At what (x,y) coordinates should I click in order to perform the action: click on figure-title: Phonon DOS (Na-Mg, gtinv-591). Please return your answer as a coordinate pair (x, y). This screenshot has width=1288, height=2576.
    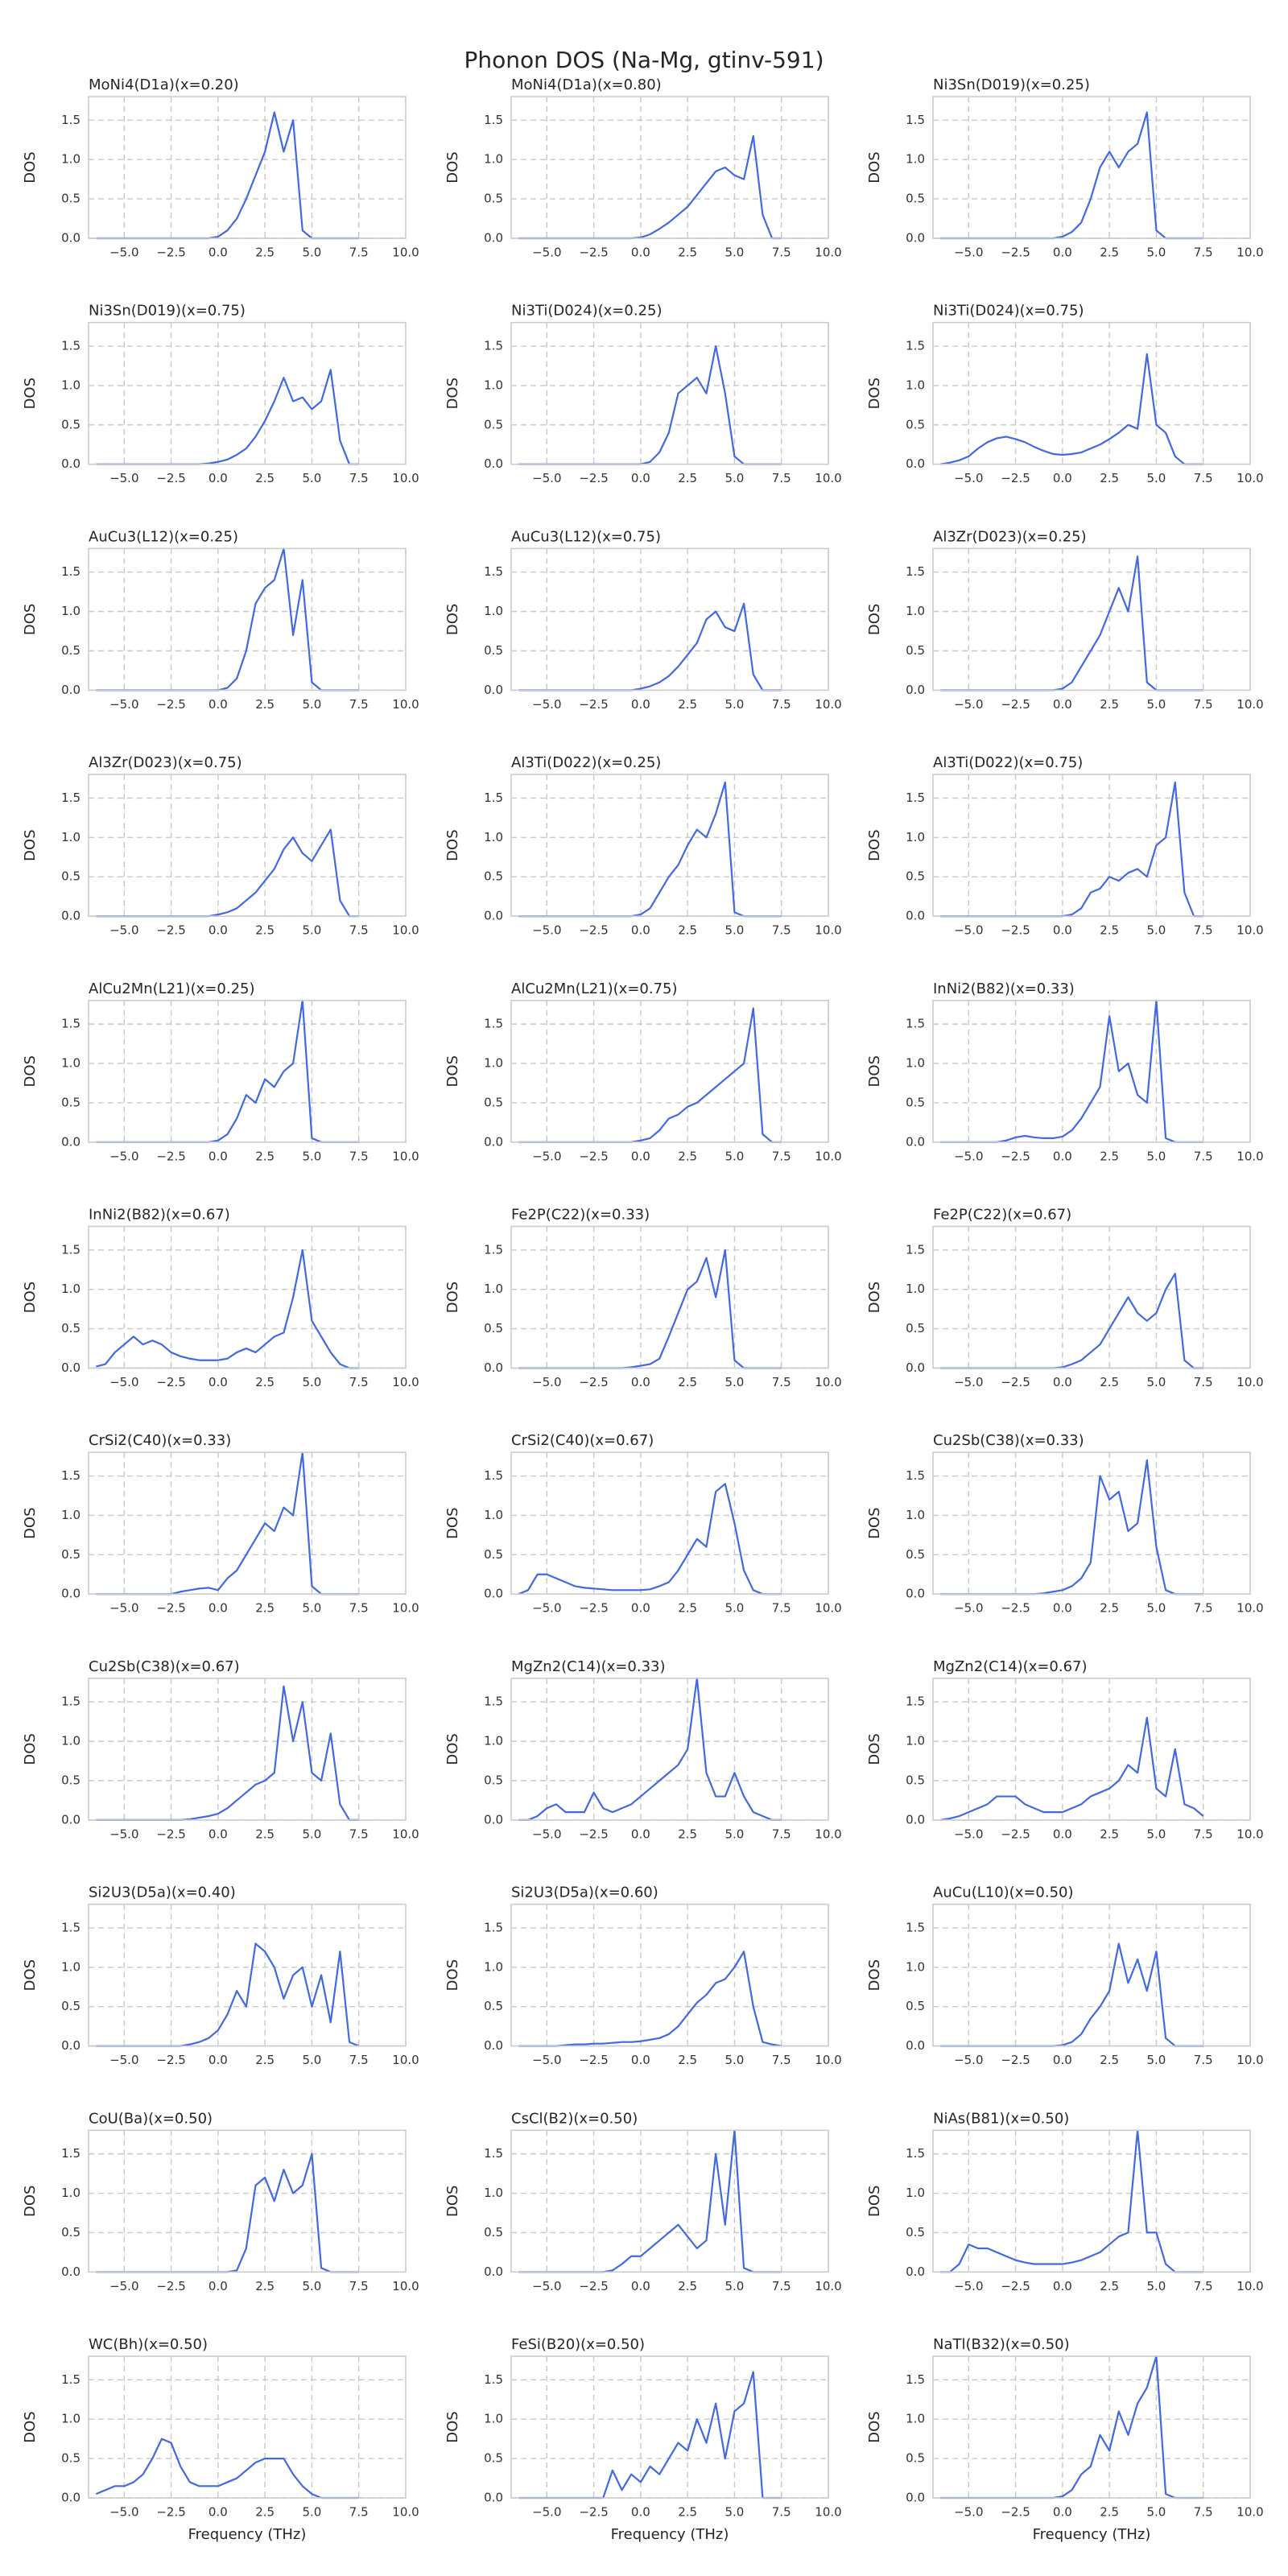
    Looking at the image, I should click on (644, 60).